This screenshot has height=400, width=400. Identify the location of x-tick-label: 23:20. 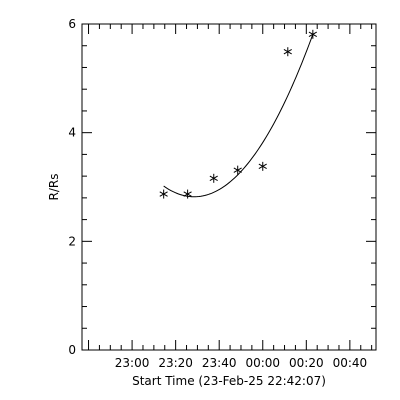
(175, 363).